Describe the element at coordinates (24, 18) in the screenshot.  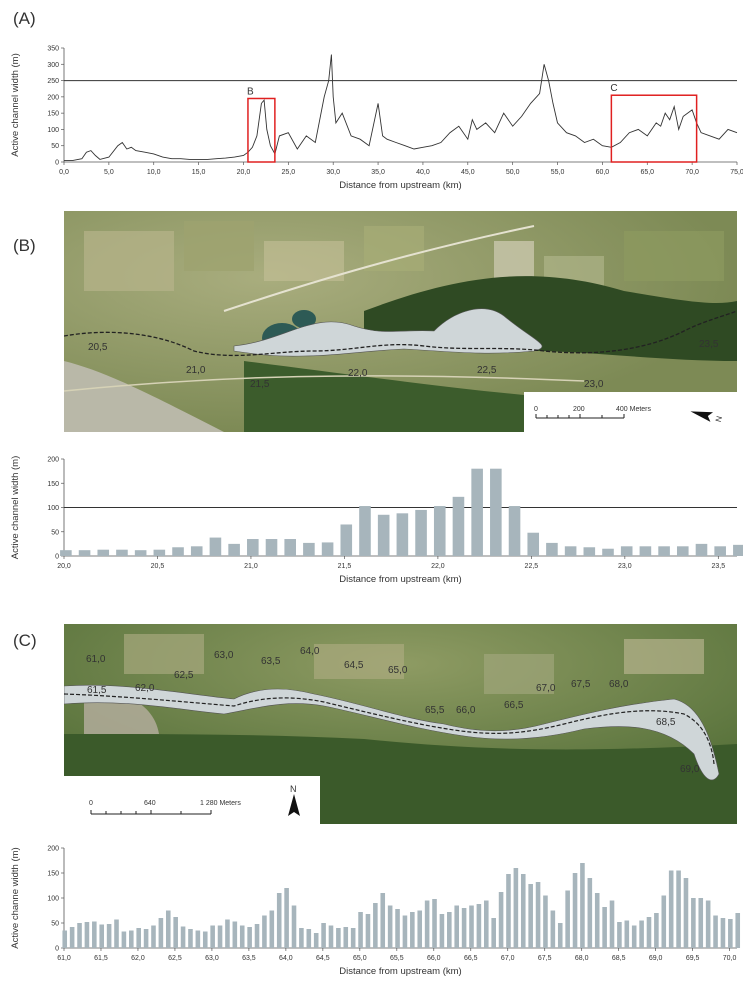
I see `panel-a-label: (A)` at that location.